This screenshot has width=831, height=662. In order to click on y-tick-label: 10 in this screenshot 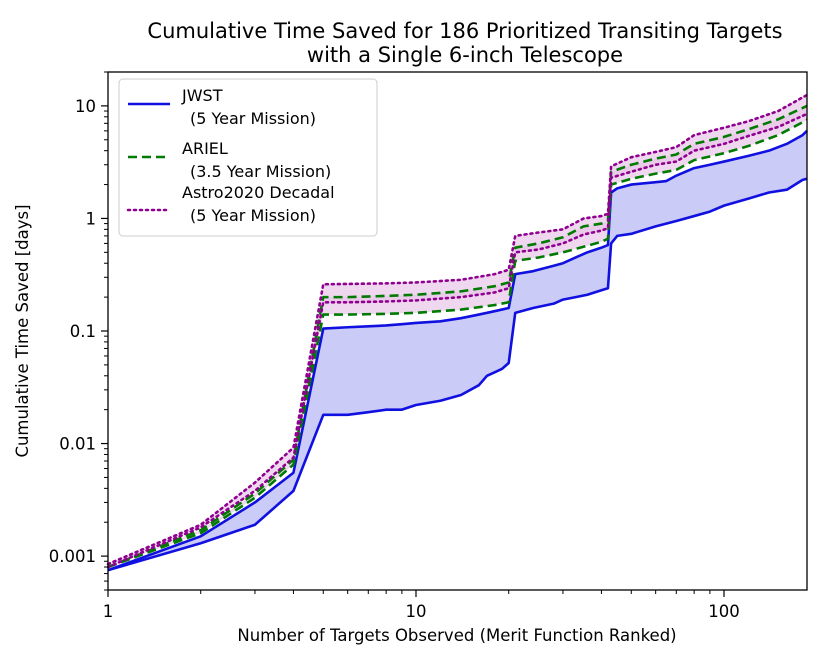, I will do `click(85, 106)`.